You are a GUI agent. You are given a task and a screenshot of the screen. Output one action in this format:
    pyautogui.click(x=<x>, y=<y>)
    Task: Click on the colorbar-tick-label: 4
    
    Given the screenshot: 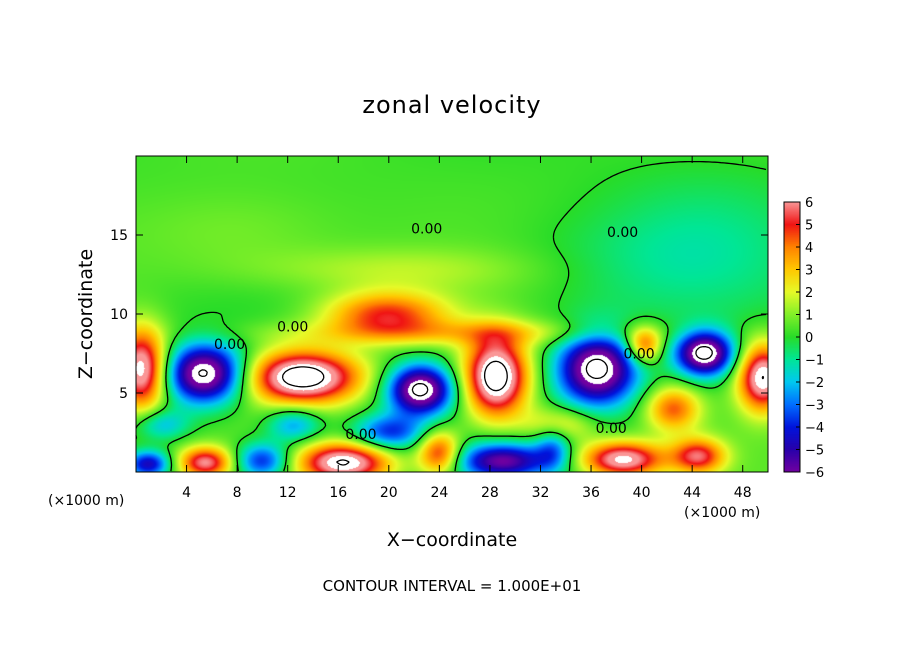 What is the action you would take?
    pyautogui.click(x=809, y=248)
    